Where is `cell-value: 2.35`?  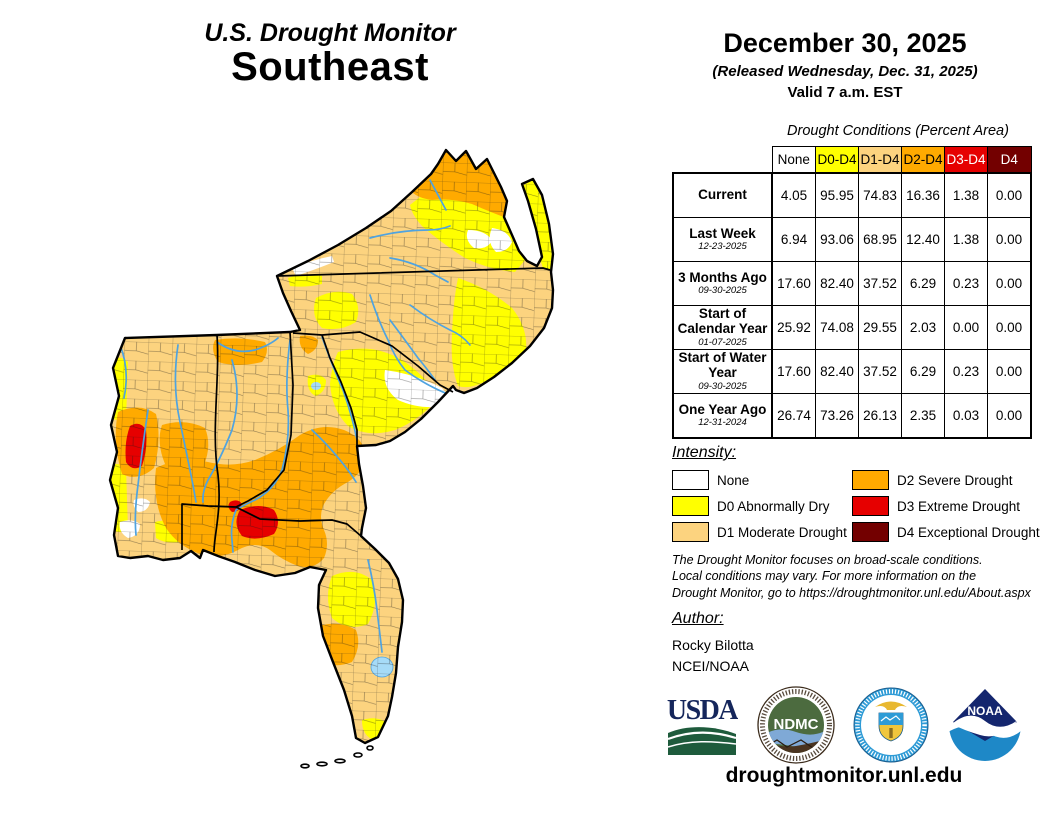
cell-value: 2.35 is located at coordinates (923, 416).